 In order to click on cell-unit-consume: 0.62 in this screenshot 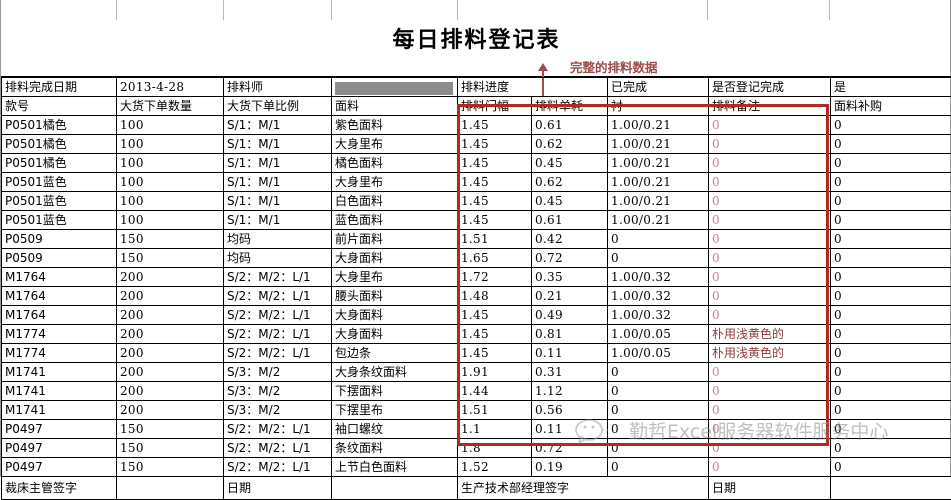, I will do `click(570, 144)`.